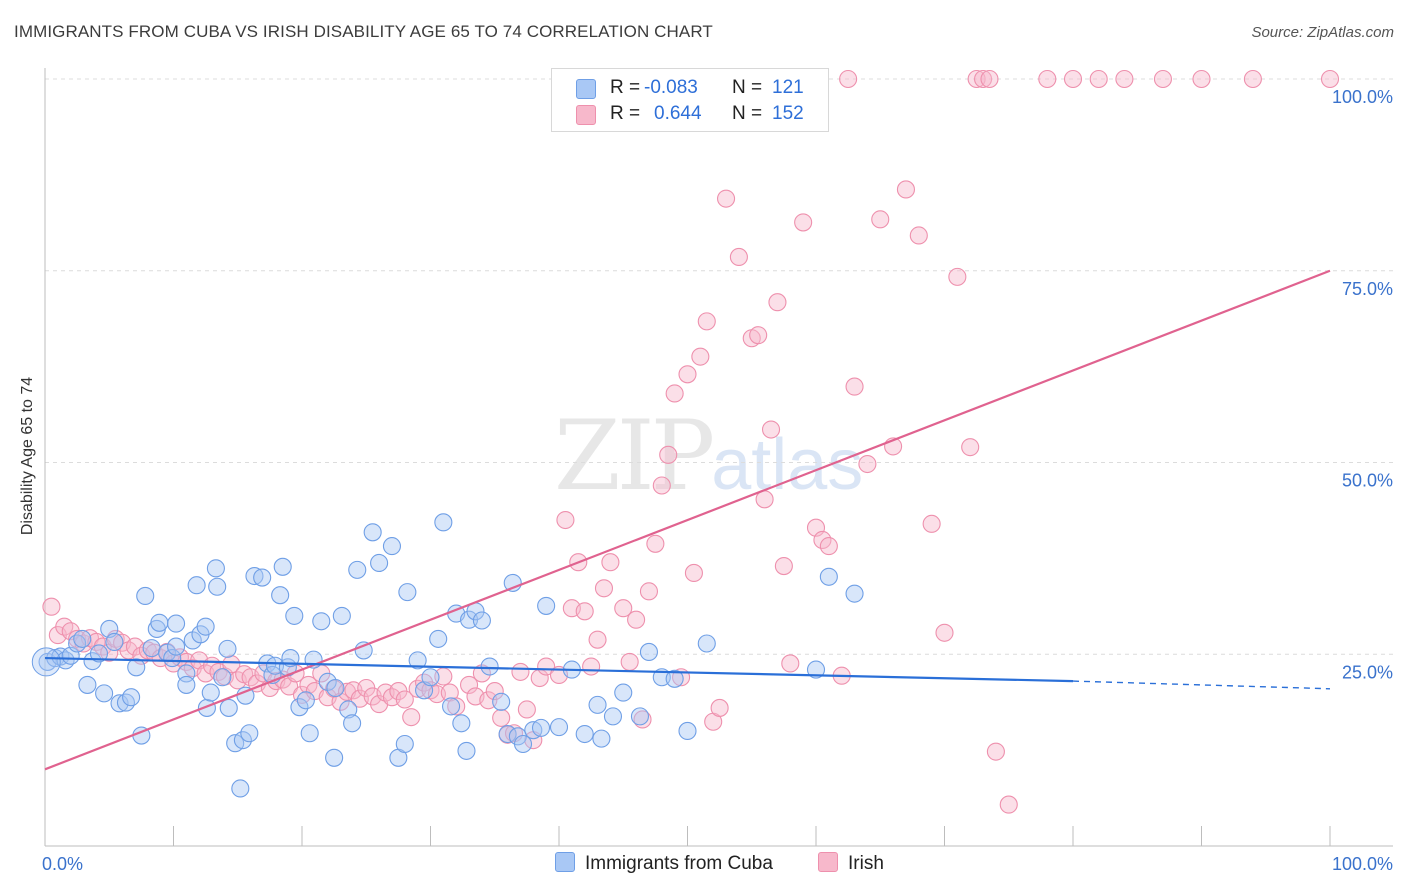 Image resolution: width=1406 pixels, height=892 pixels. What do you see at coordinates (625, 113) in the screenshot?
I see `legend-r-label: R =` at bounding box center [625, 113].